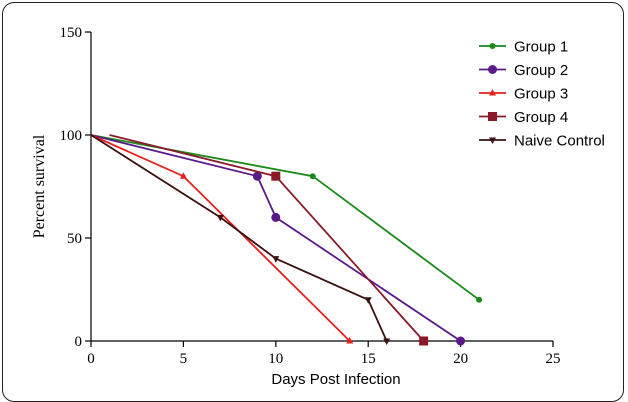 The image size is (628, 402). I want to click on x-ticks: 0 5 10 15 20 25, so click(324, 354).